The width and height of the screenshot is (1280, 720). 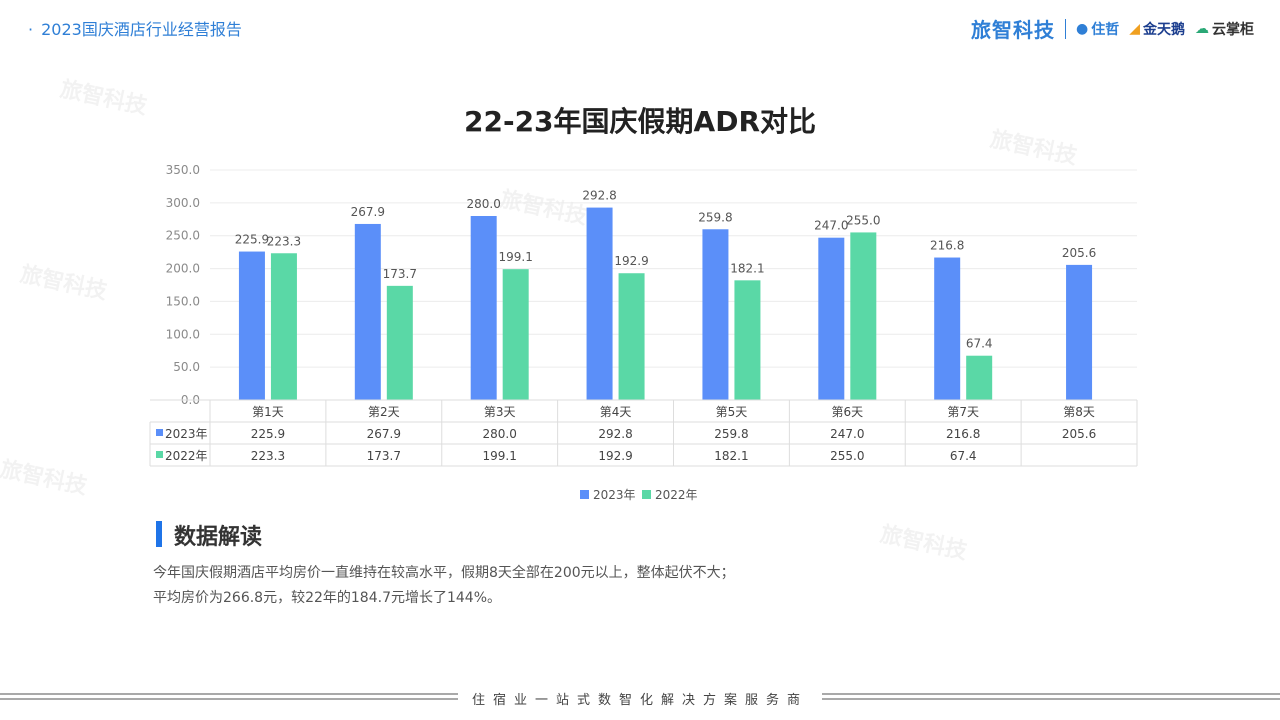 What do you see at coordinates (1079, 253) in the screenshot?
I see `data-label: 205.6` at bounding box center [1079, 253].